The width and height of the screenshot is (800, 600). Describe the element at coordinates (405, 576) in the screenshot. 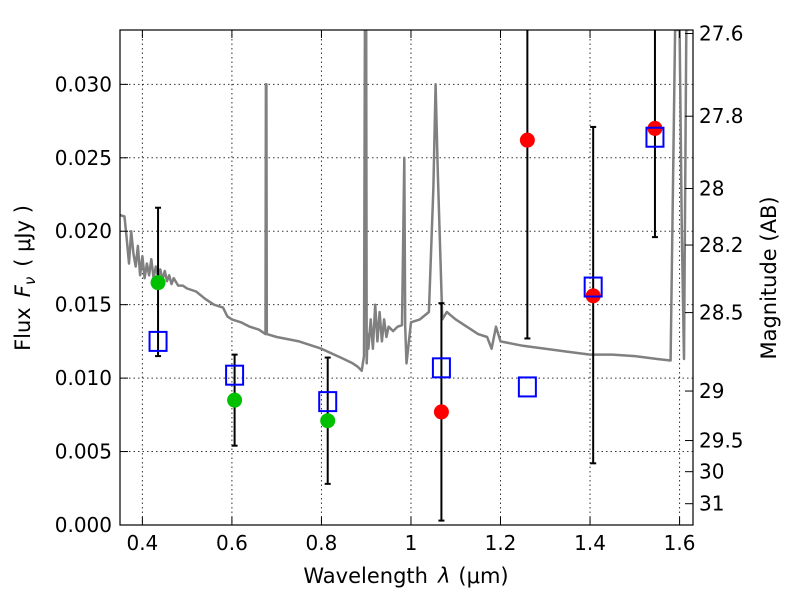

I see `x-axis-label: Wavelength λ (μm)` at that location.